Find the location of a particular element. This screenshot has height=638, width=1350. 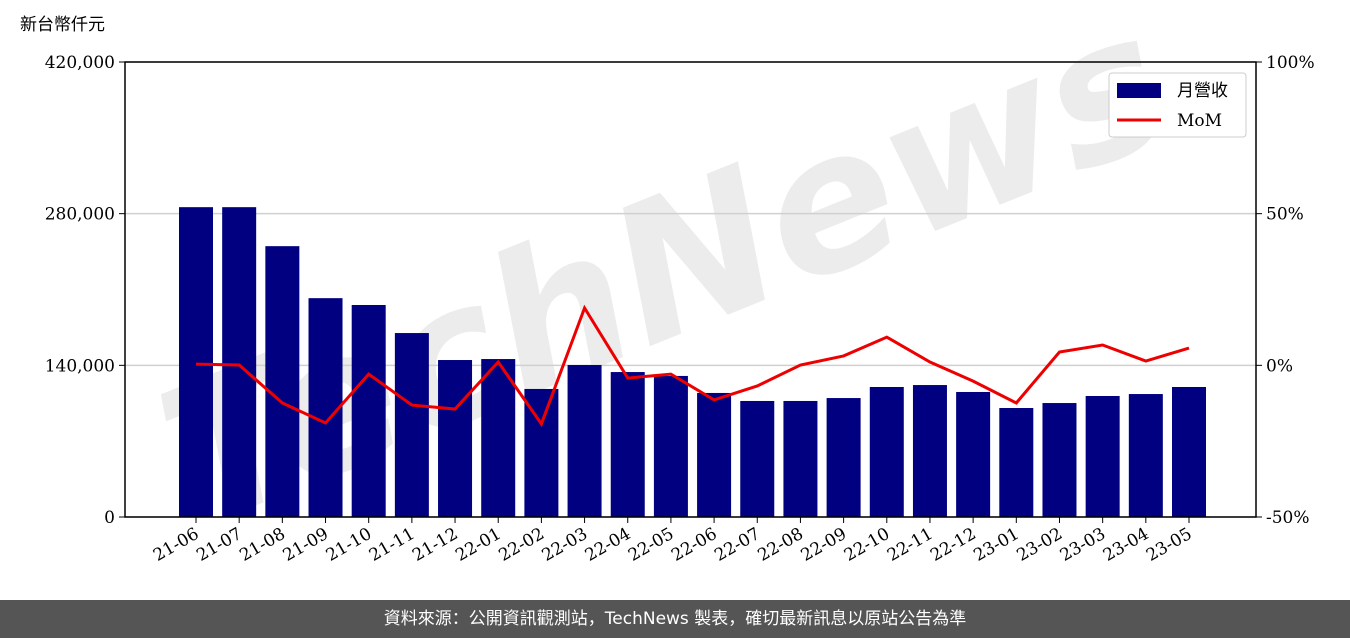

y2-tick-label: 100% is located at coordinates (1290, 63).